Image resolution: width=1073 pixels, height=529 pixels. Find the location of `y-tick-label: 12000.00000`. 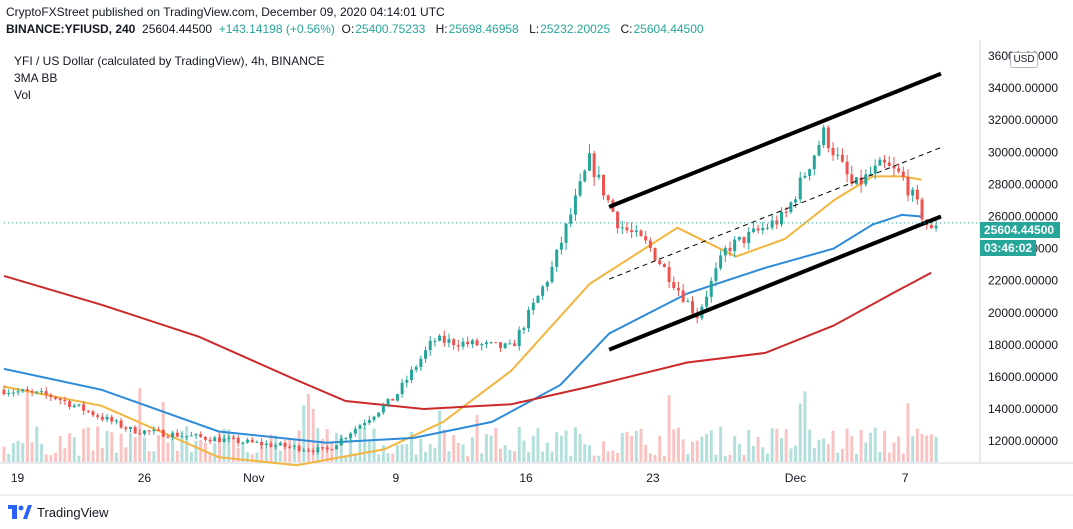

y-tick-label: 12000.00000 is located at coordinates (1023, 441).